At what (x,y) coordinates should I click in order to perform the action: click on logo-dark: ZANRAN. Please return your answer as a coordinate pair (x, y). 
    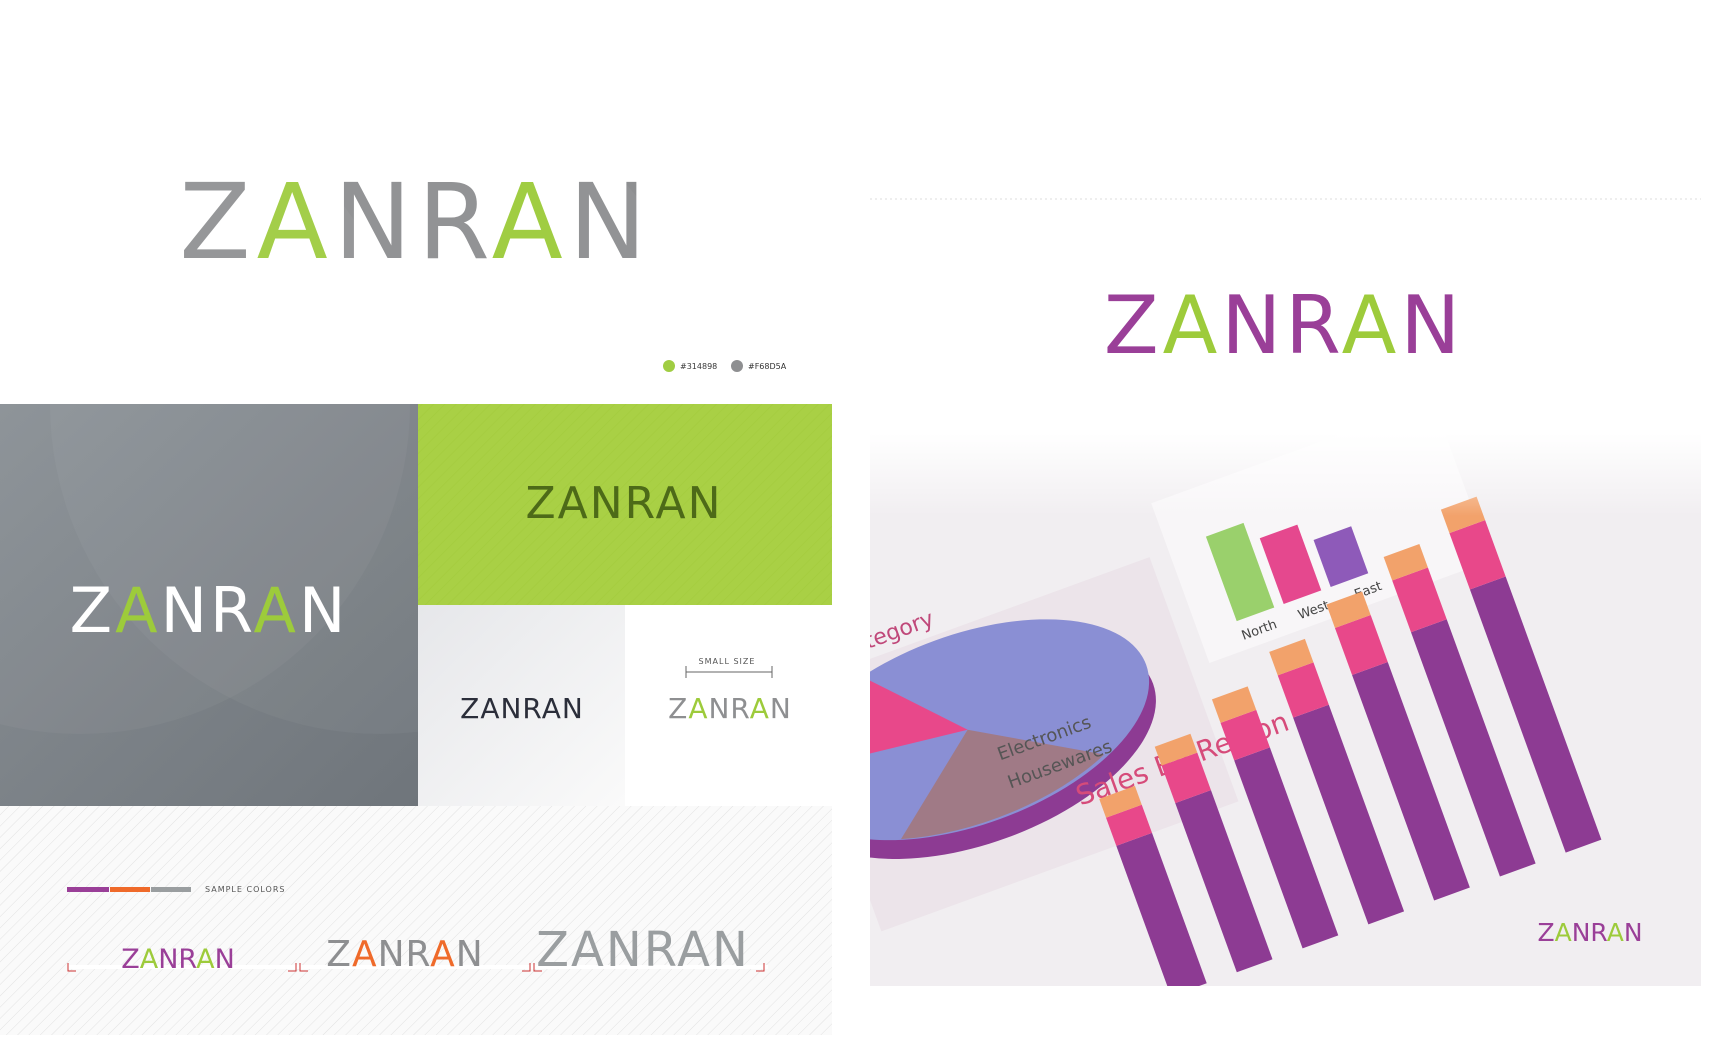
    Looking at the image, I should click on (522, 708).